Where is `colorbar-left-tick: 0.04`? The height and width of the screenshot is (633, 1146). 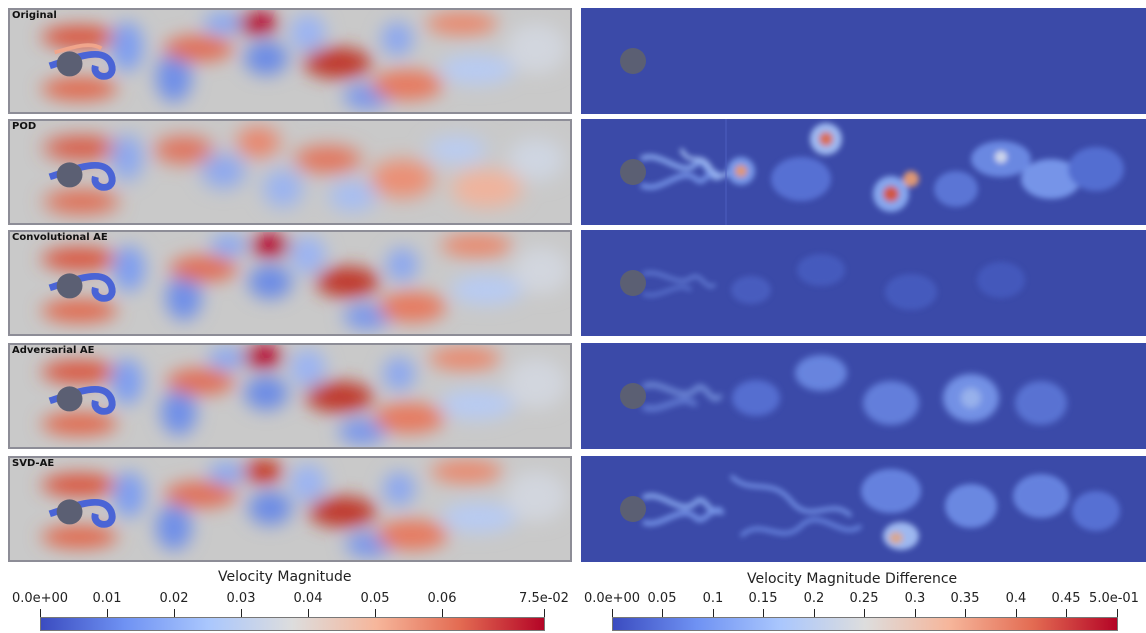 colorbar-left-tick: 0.04 is located at coordinates (308, 598).